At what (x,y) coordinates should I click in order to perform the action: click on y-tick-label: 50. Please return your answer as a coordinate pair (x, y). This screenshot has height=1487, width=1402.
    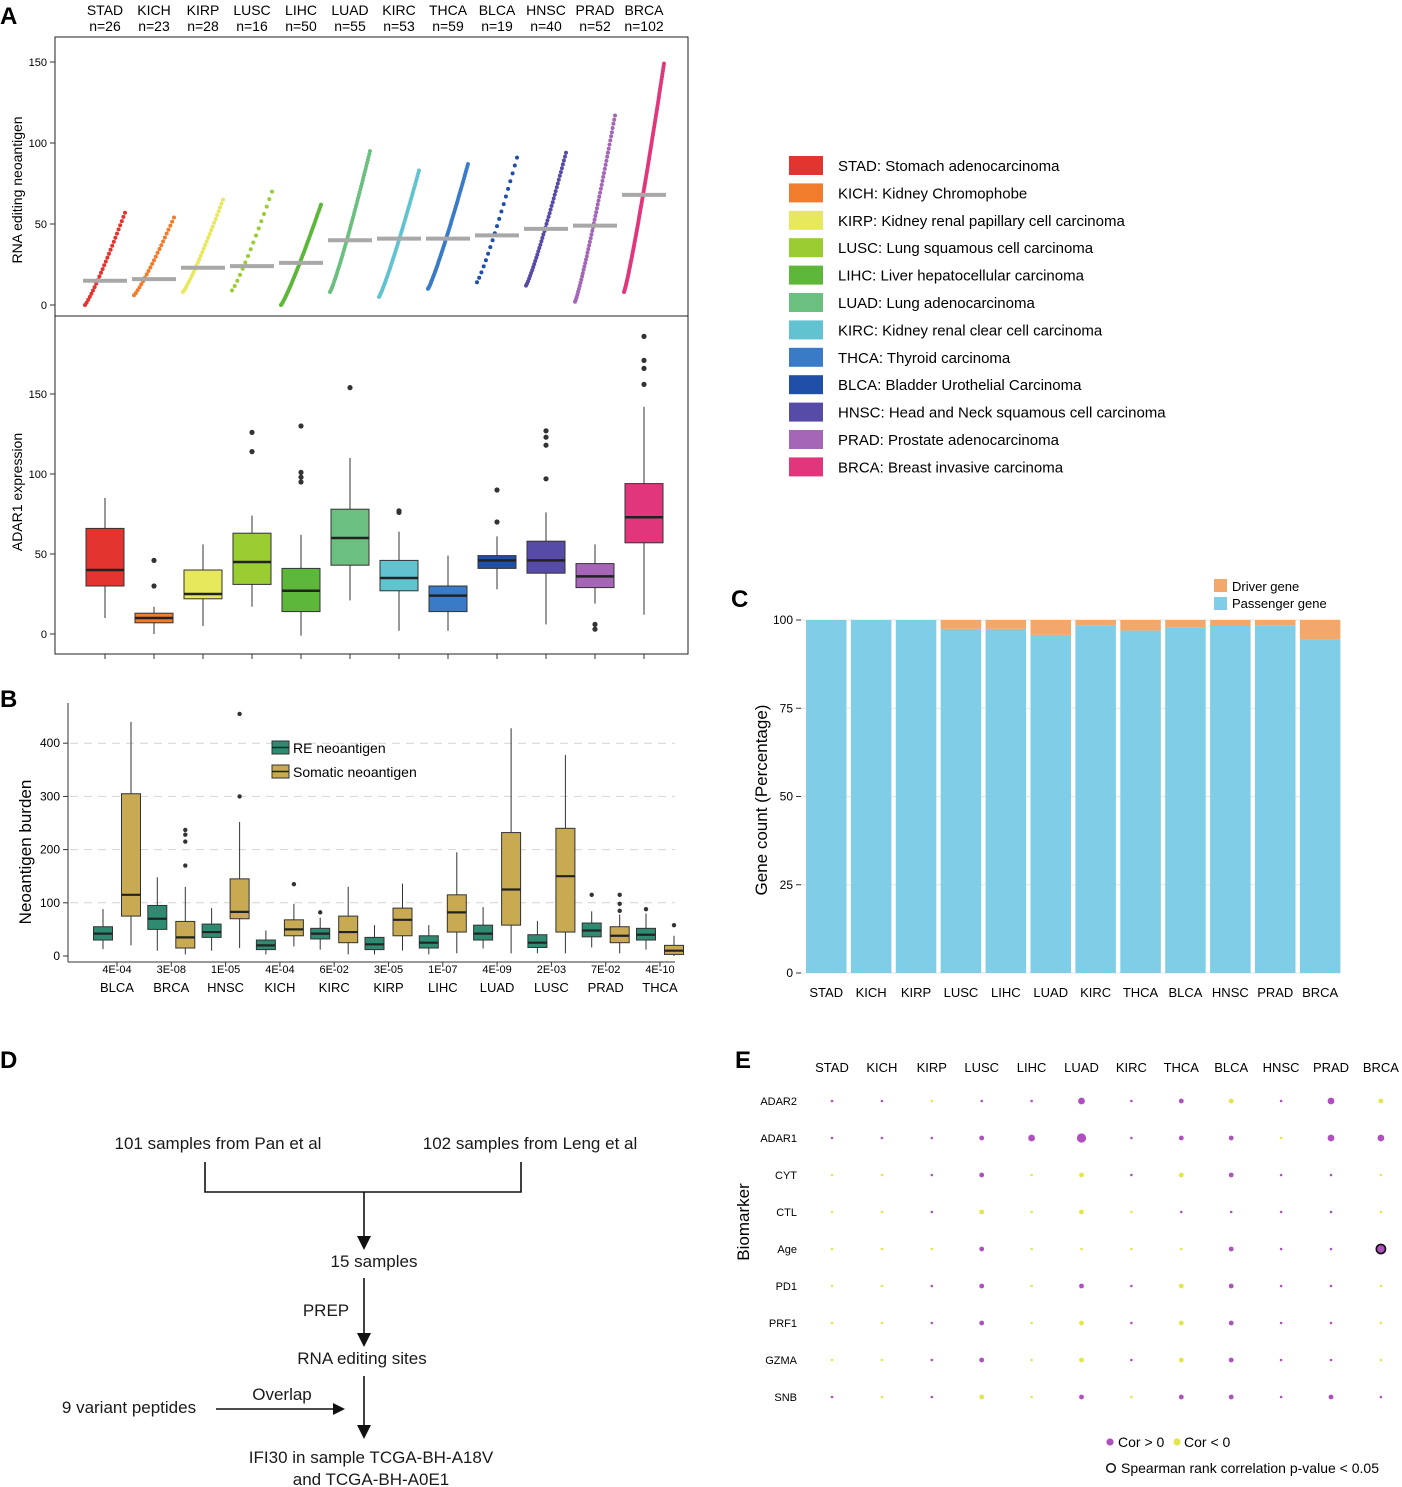
    Looking at the image, I should click on (787, 797).